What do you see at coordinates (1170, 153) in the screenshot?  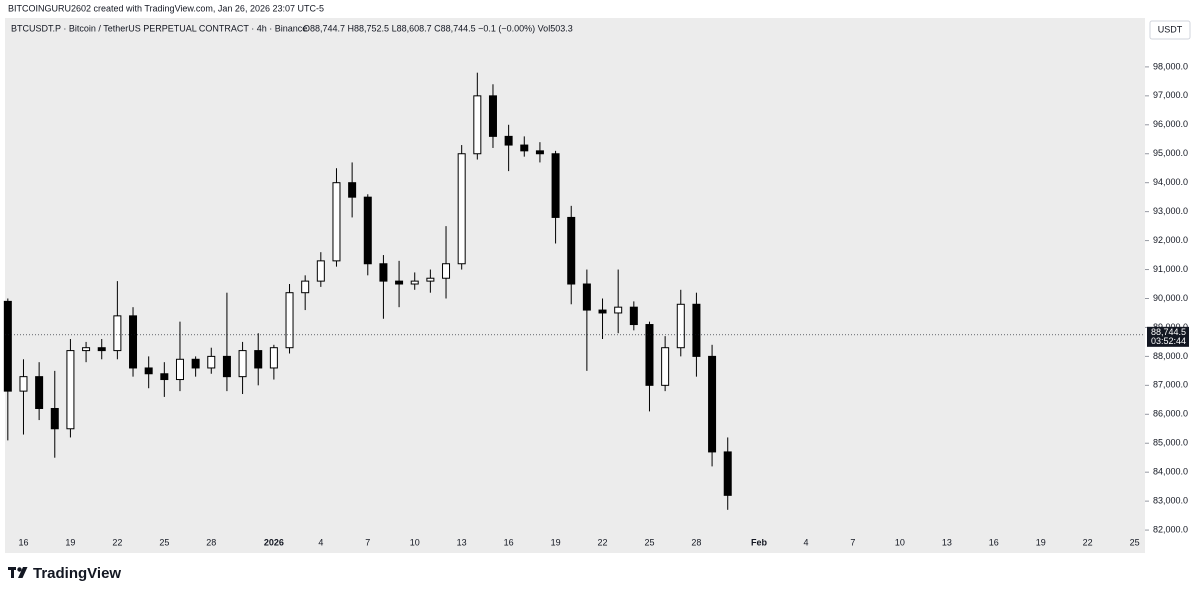 I see `y-tick-label: 95,000.0` at bounding box center [1170, 153].